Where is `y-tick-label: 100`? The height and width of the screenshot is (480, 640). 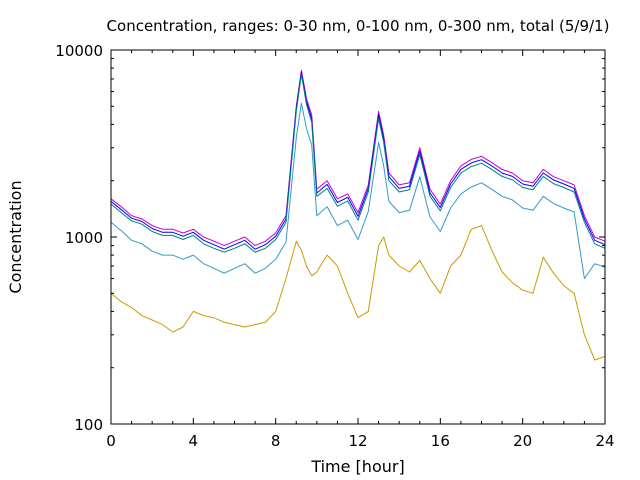 y-tick-label: 100 is located at coordinates (88, 425).